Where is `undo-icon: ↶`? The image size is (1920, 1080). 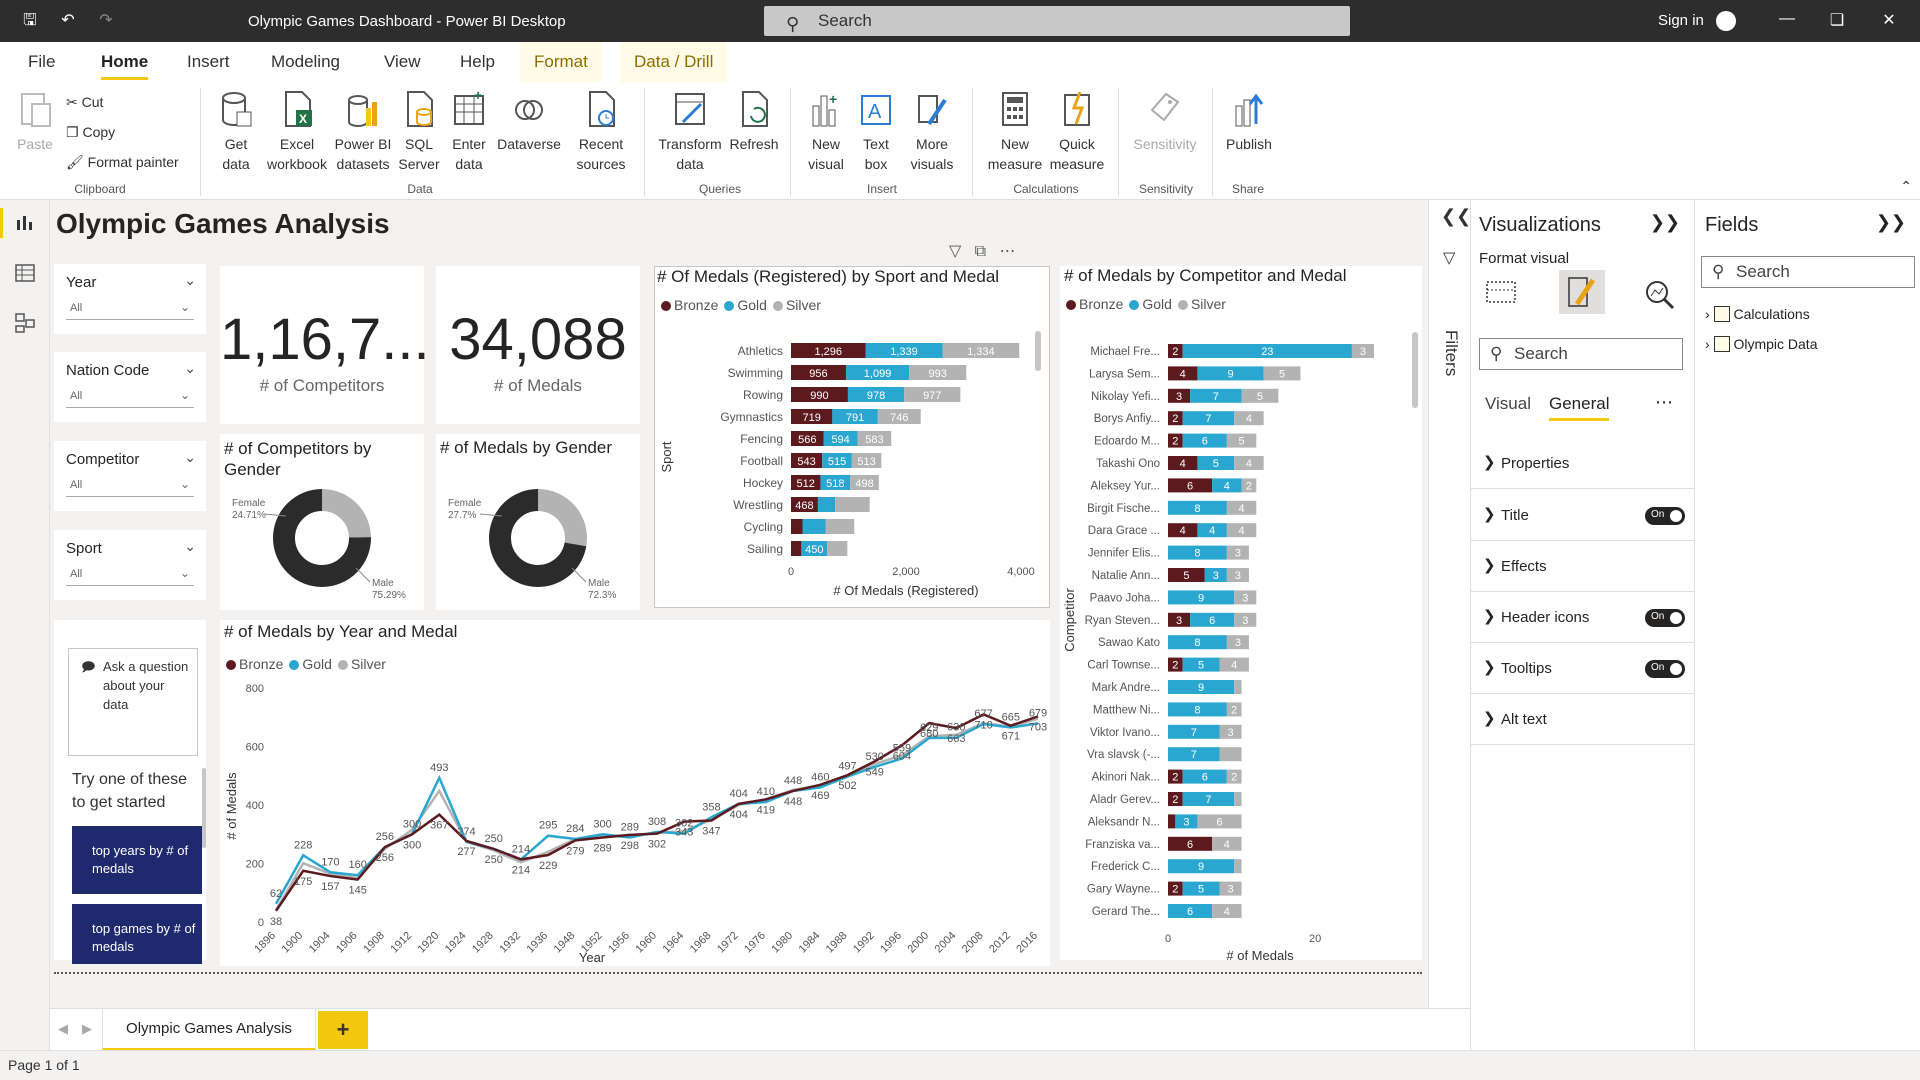
undo-icon: ↶ is located at coordinates (68, 20).